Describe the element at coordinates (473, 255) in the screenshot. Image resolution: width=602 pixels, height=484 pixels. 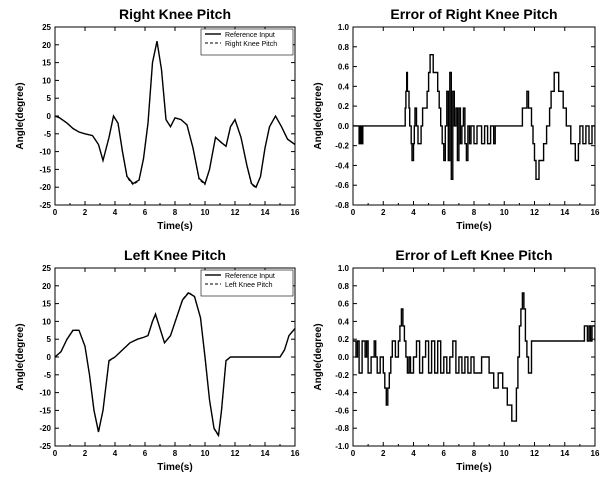
I see `chart-title: Error of Left Knee Pitch` at that location.